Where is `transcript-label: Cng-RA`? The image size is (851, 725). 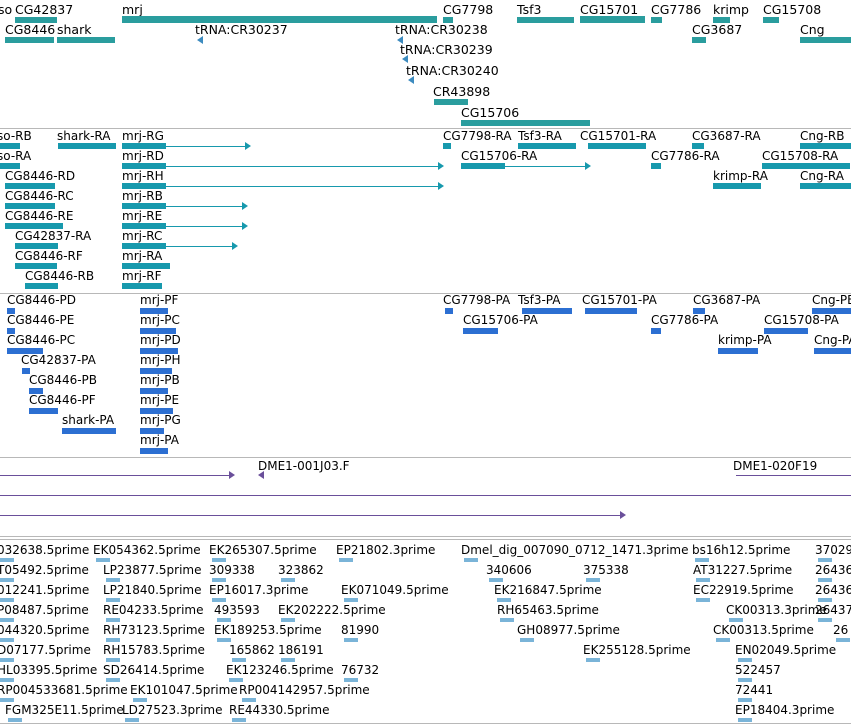 transcript-label: Cng-RA is located at coordinates (822, 176).